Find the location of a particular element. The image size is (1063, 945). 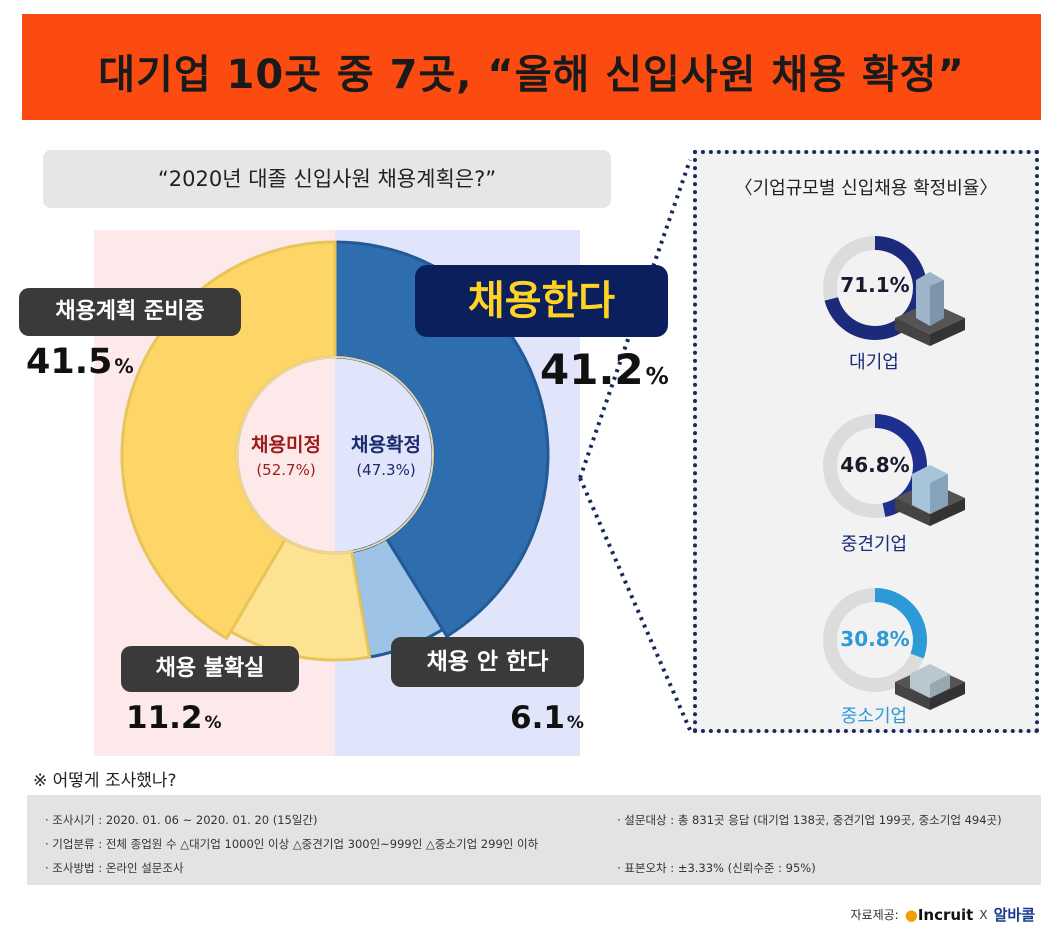

size-breakdown-title: 〈기업규모별 신입채용 확정비율〉 is located at coordinates (866, 188).